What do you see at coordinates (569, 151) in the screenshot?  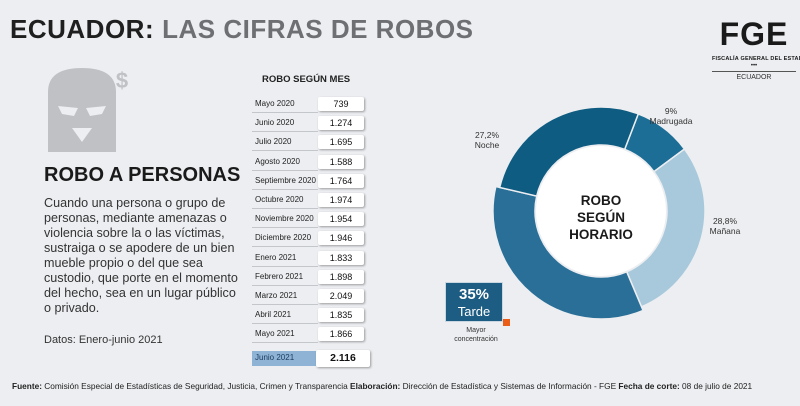 I see `donut-slice-noche` at bounding box center [569, 151].